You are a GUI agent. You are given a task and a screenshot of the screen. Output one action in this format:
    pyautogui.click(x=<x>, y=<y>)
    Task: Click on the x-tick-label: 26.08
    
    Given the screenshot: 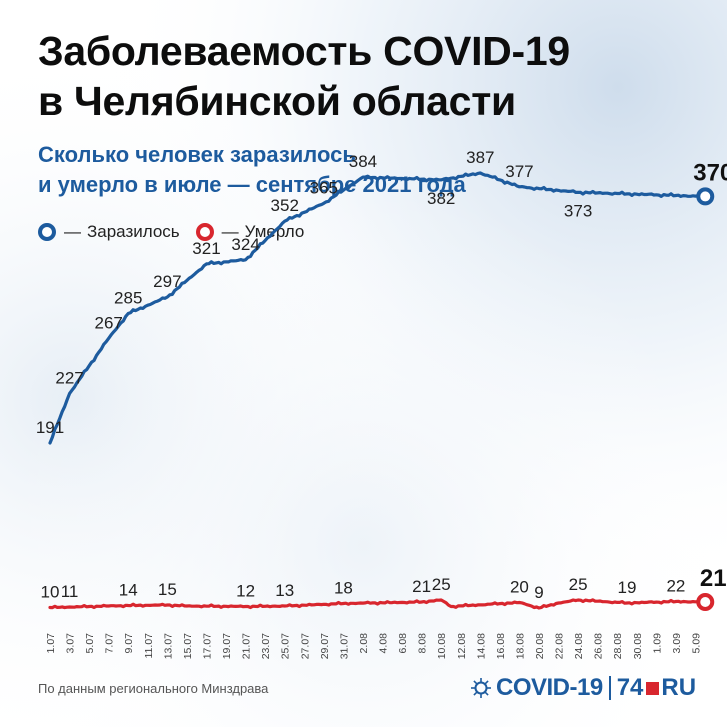 What is the action you would take?
    pyautogui.click(x=599, y=646)
    